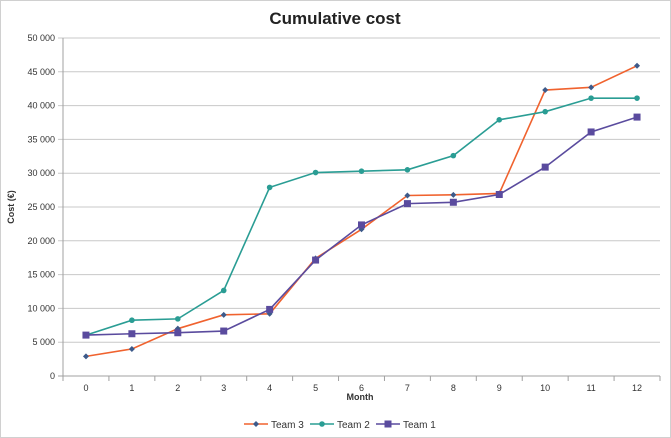  I want to click on y-axis-label: Cost (€), so click(11, 207).